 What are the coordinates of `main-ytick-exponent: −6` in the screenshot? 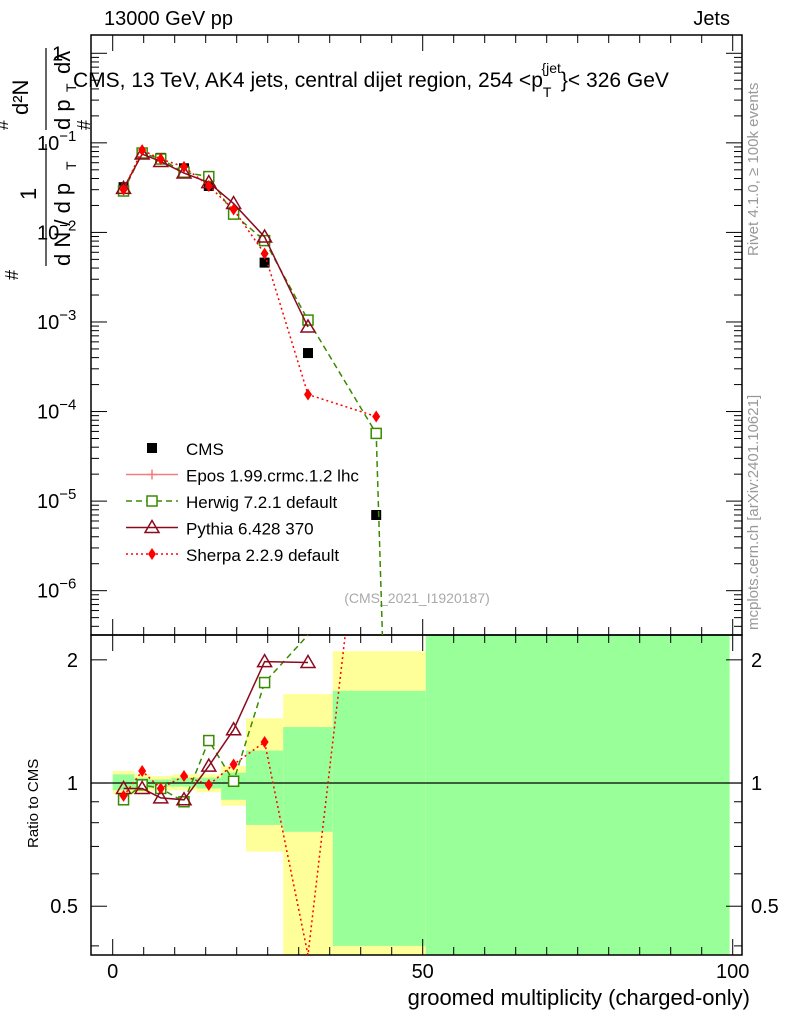 It's located at (67, 584).